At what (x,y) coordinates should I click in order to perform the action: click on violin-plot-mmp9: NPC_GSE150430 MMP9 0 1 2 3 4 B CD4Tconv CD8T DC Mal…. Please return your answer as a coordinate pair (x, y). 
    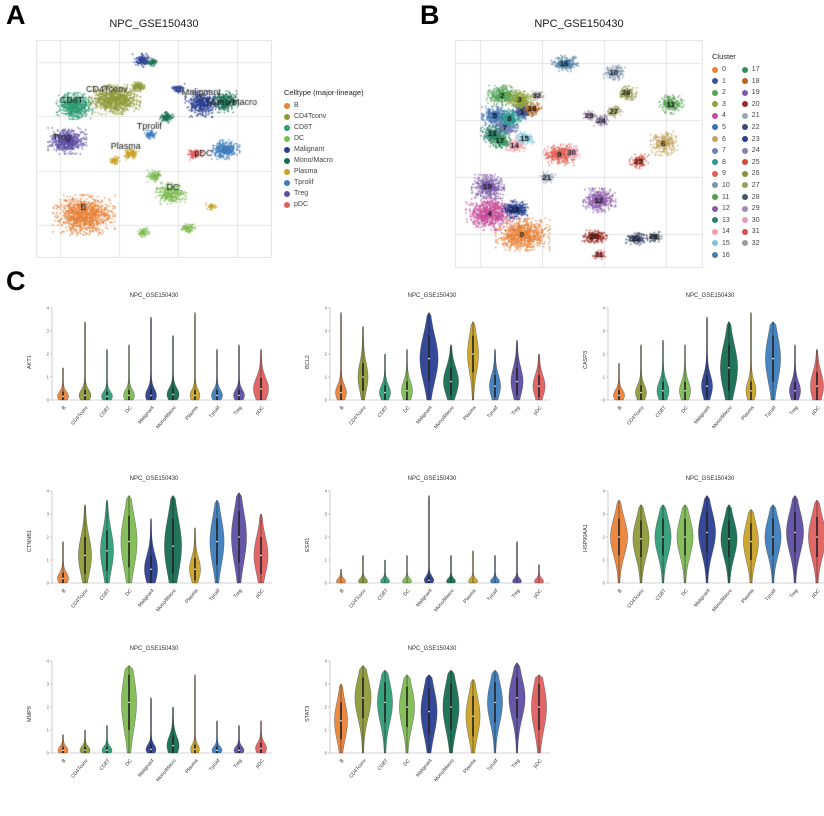
    Looking at the image, I should click on (154, 721).